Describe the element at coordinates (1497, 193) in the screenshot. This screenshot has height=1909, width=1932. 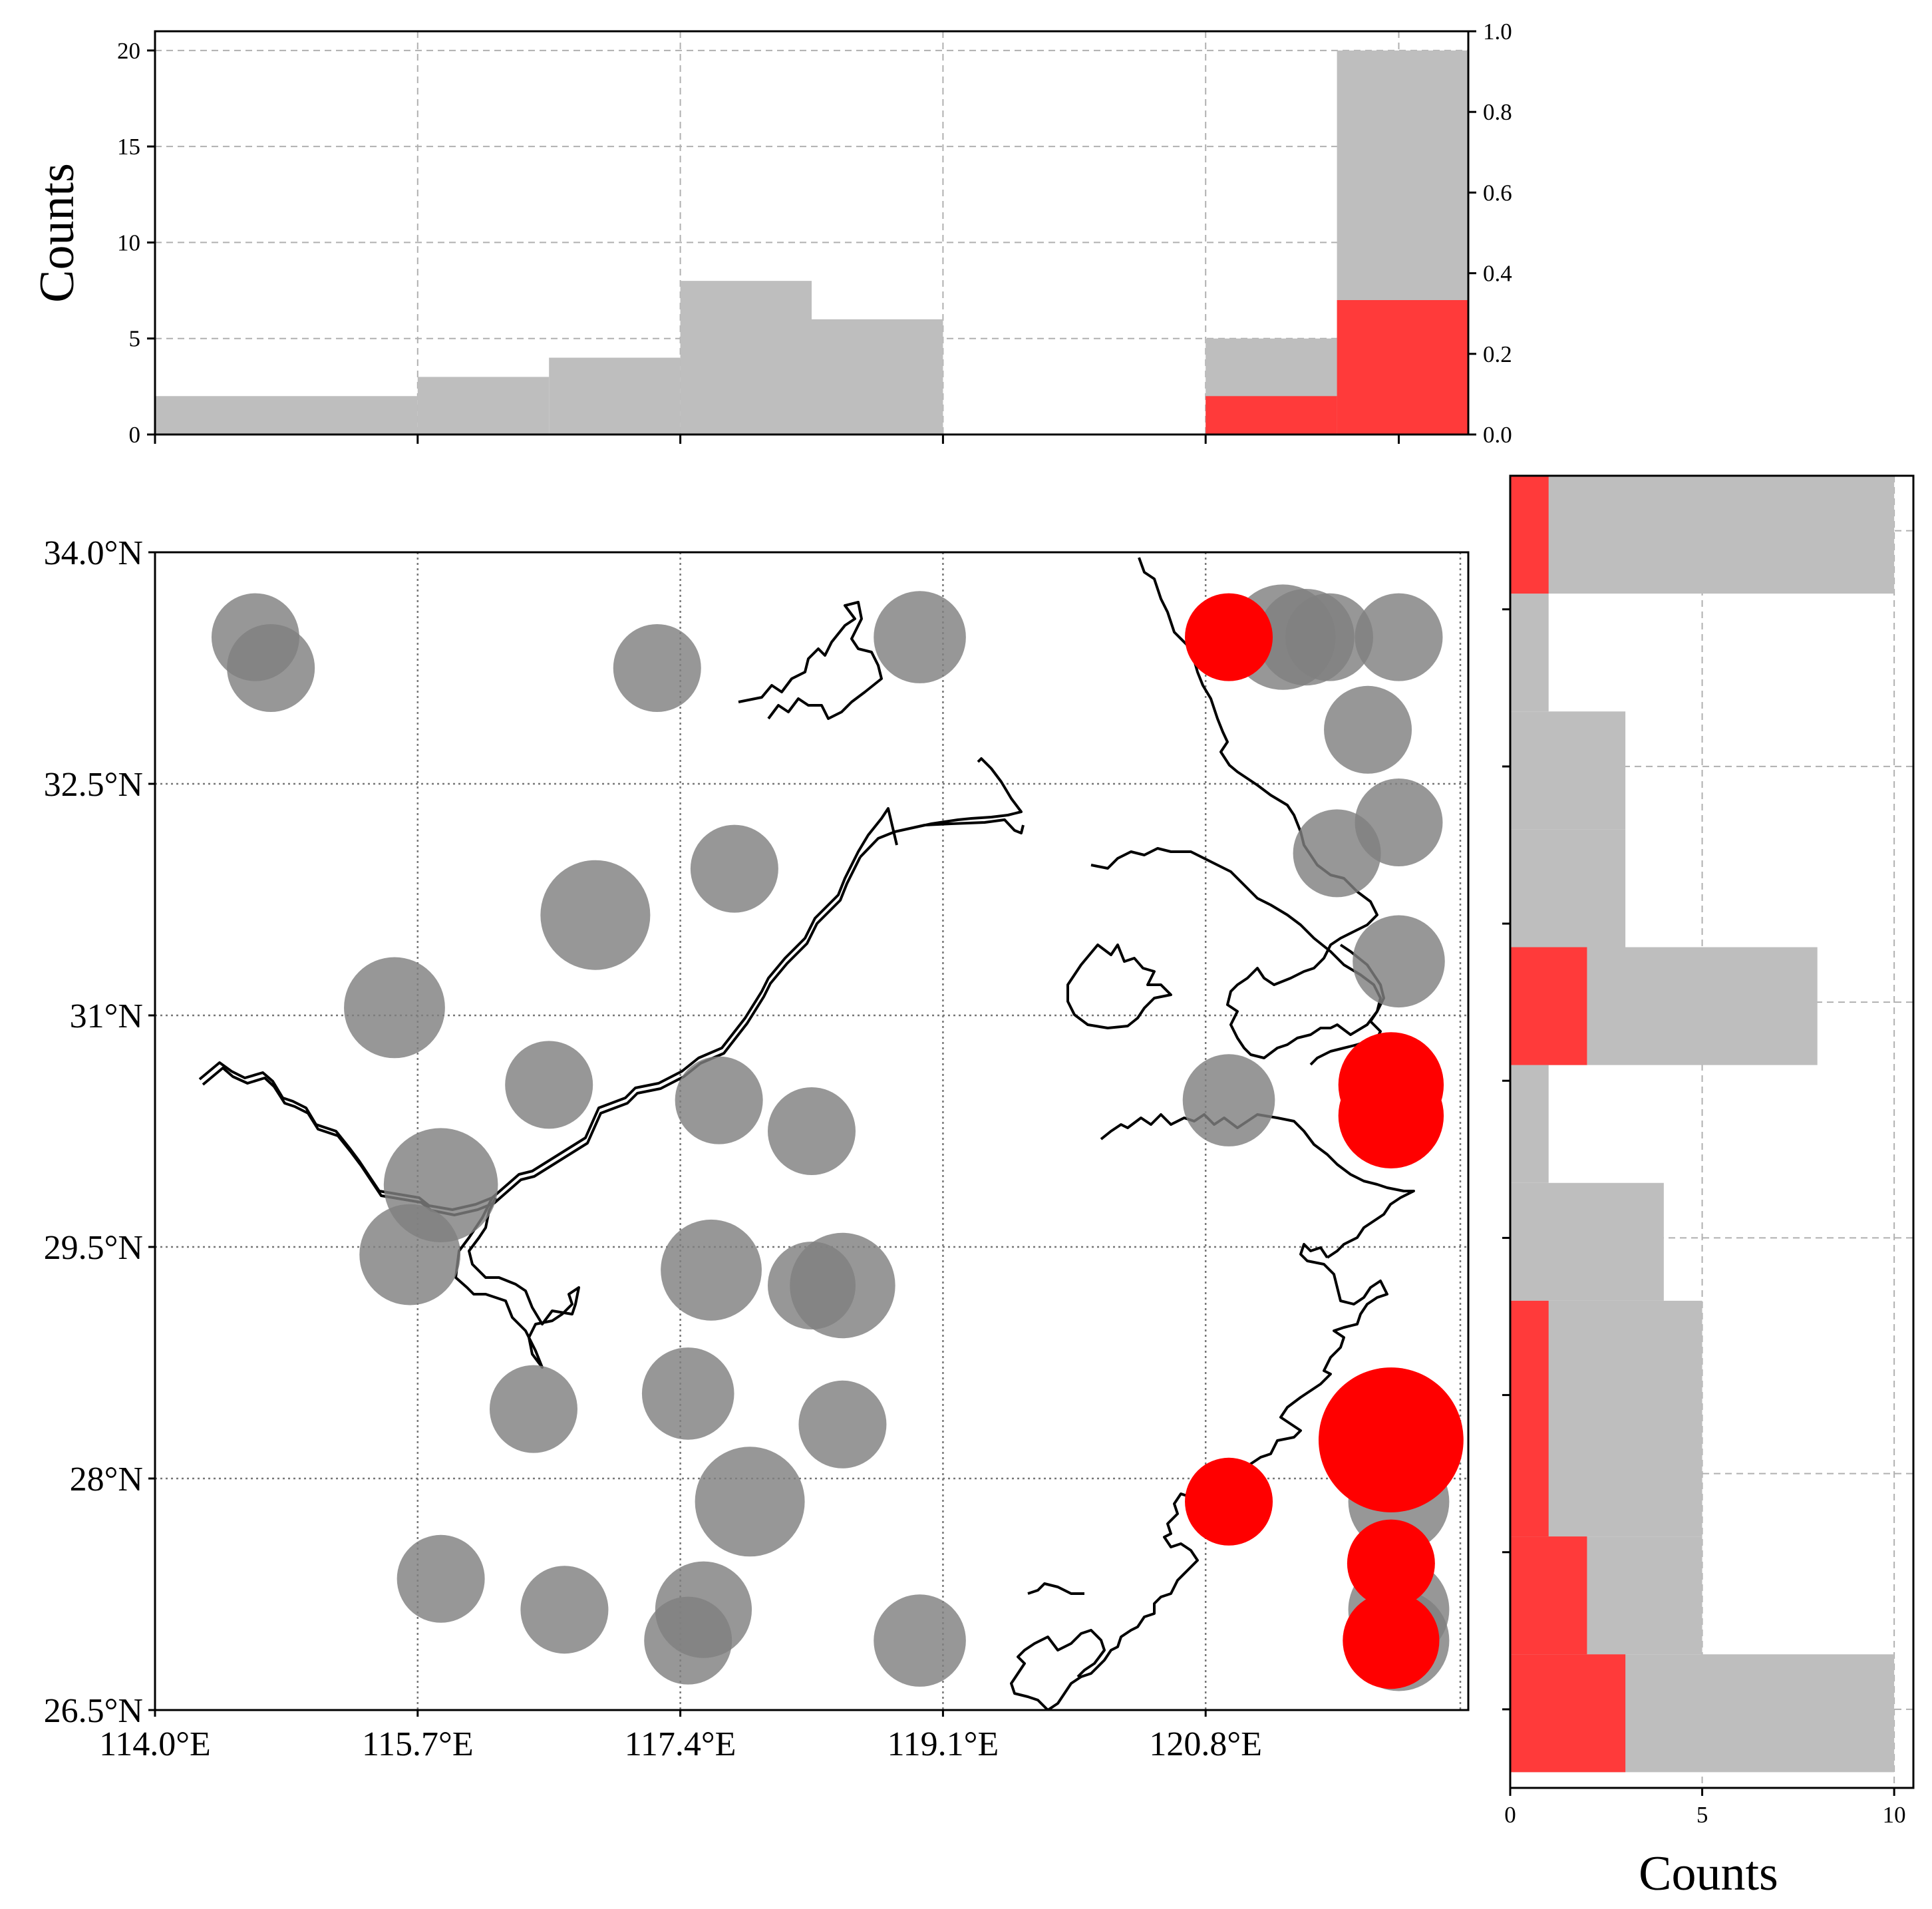
I see `top-right-y-tick-label: 0.6` at that location.